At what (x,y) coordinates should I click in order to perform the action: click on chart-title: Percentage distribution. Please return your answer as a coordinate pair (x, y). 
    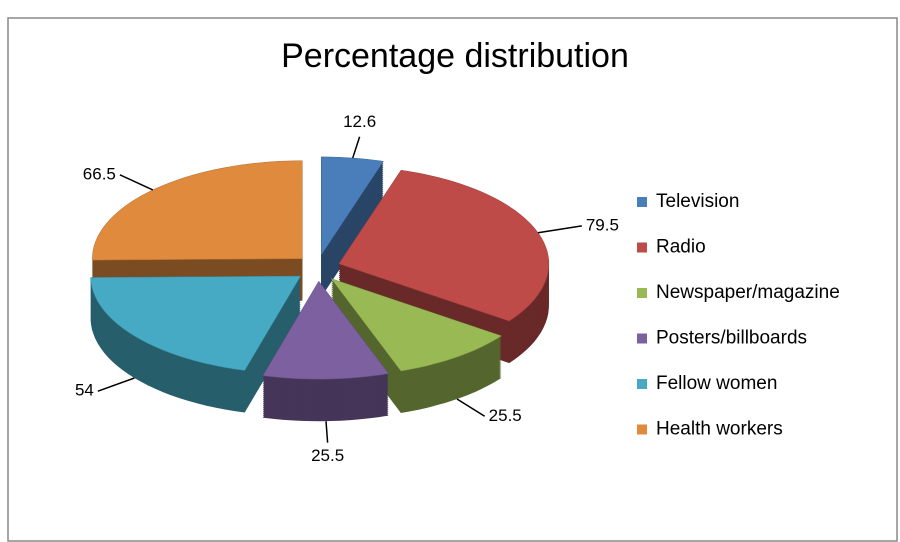
    Looking at the image, I should click on (455, 56).